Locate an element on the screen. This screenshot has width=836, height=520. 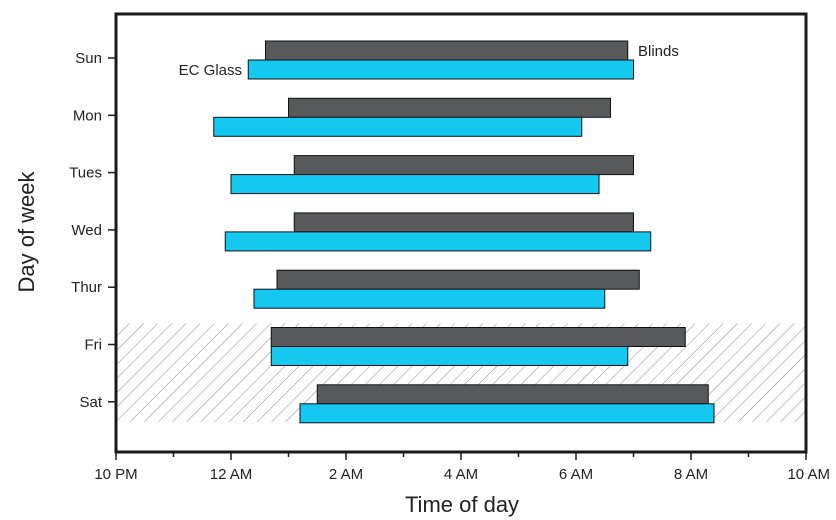
ec-glass-bar-sun is located at coordinates (440, 69).